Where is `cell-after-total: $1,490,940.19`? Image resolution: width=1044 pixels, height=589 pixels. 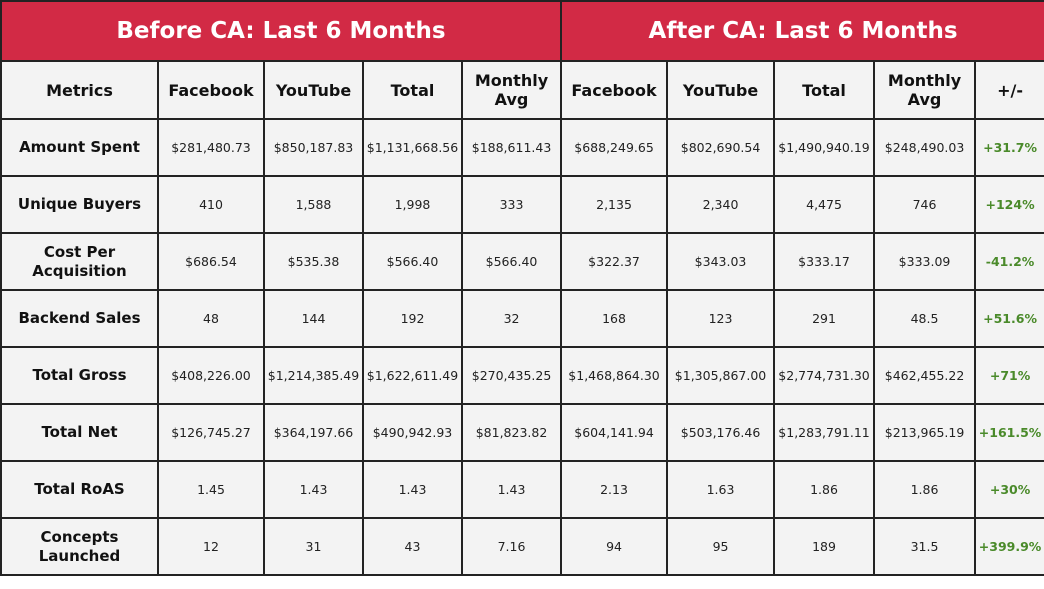
cell-after-total: $1,490,940.19 is located at coordinates (824, 147).